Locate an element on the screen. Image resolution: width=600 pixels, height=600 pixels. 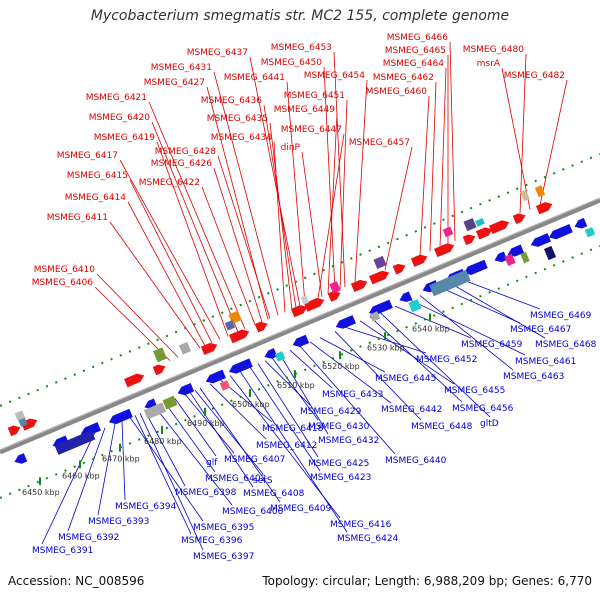
gene-label: MSMEG_6418 is located at coordinates (293, 429).